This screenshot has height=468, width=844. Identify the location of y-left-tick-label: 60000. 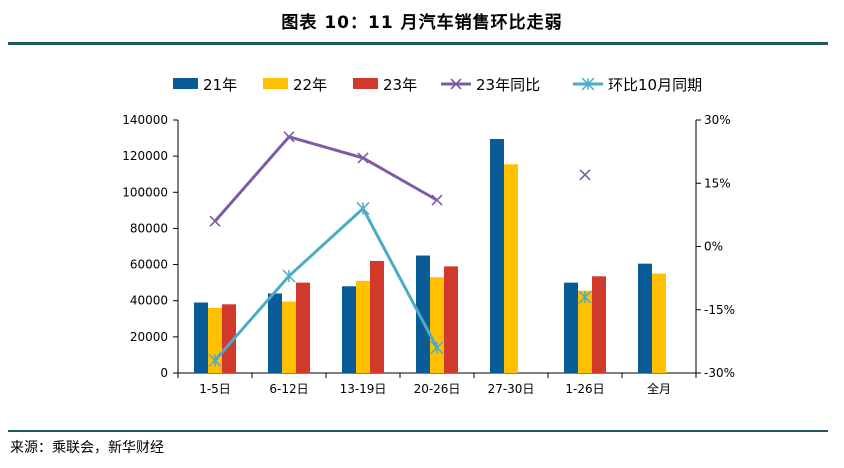
(149, 265).